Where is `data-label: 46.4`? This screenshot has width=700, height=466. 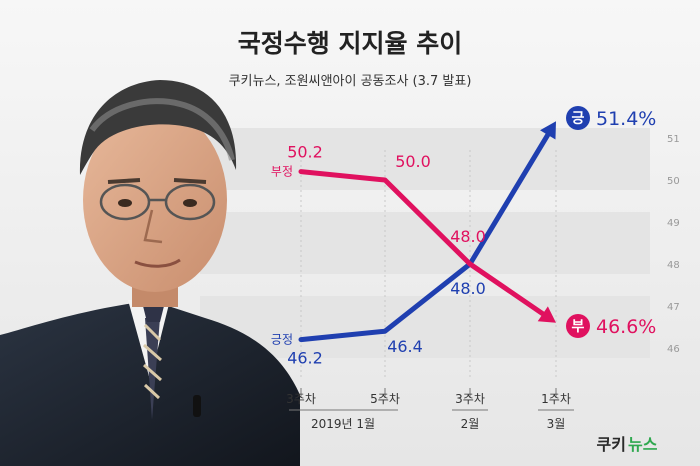 data-label: 46.4 is located at coordinates (405, 346).